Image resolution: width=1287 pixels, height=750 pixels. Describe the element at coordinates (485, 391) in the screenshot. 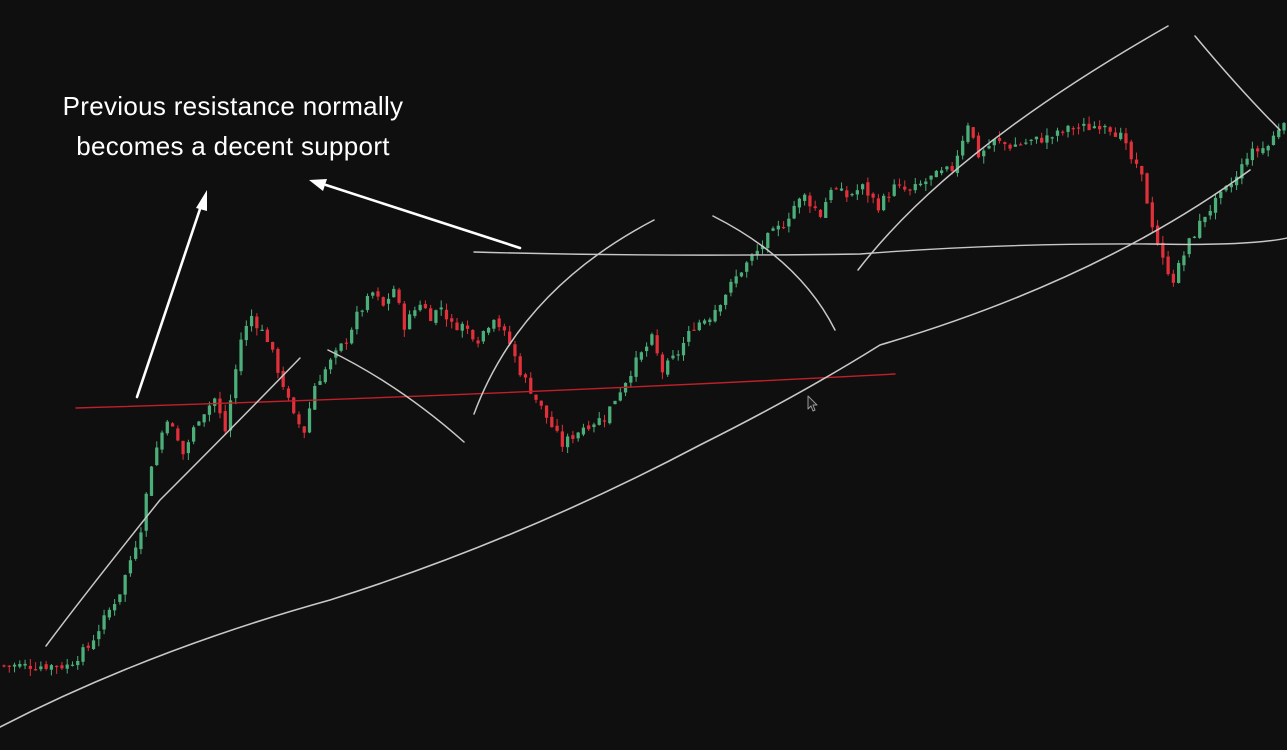

I see `old-resistance-line` at that location.